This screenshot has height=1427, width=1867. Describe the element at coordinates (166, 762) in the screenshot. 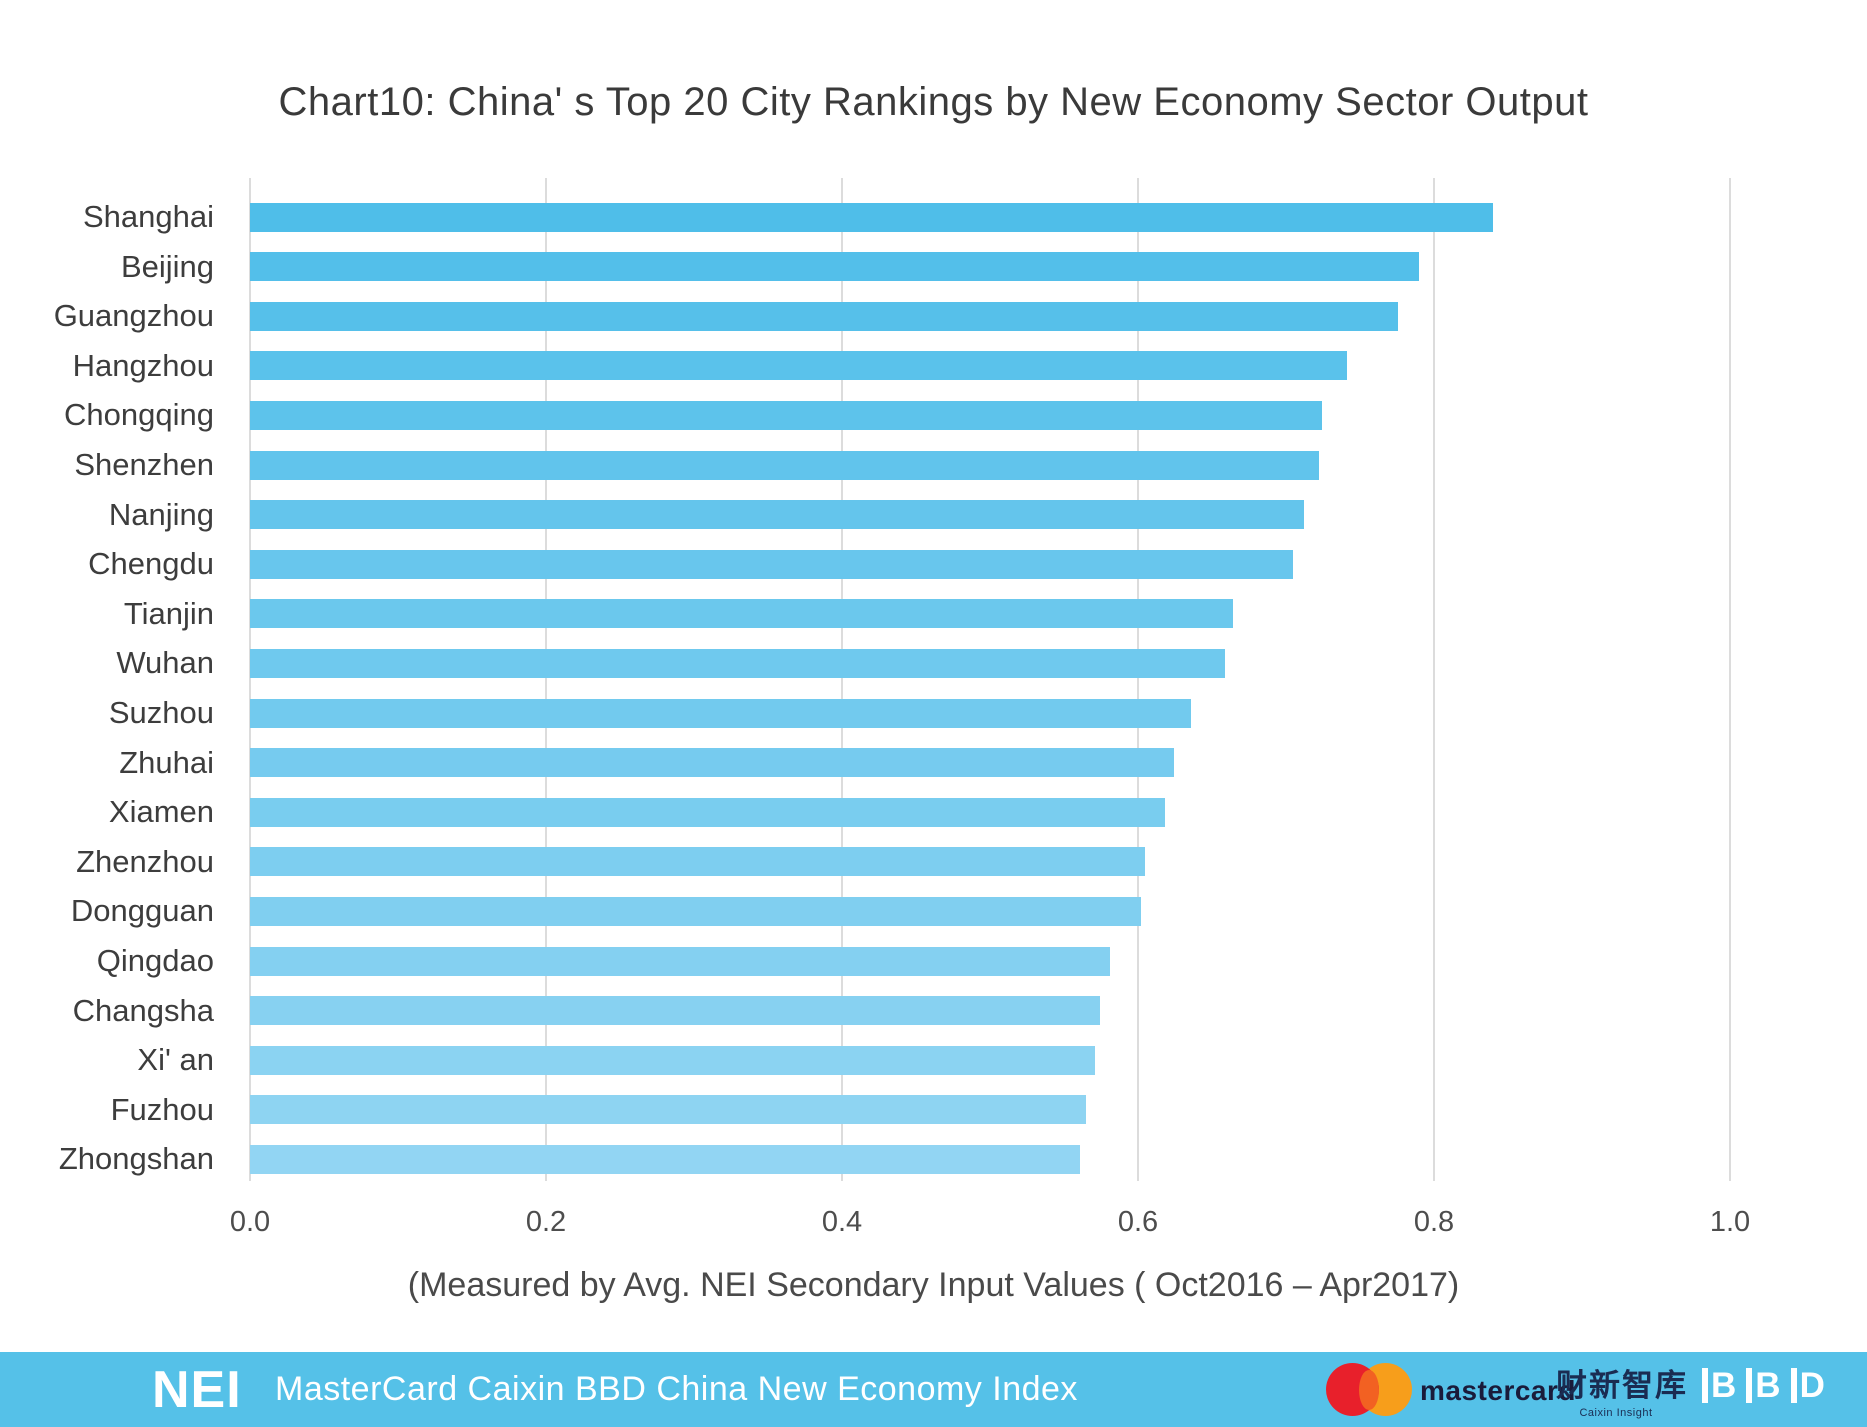

I see `category-label: Zhuhai` at that location.